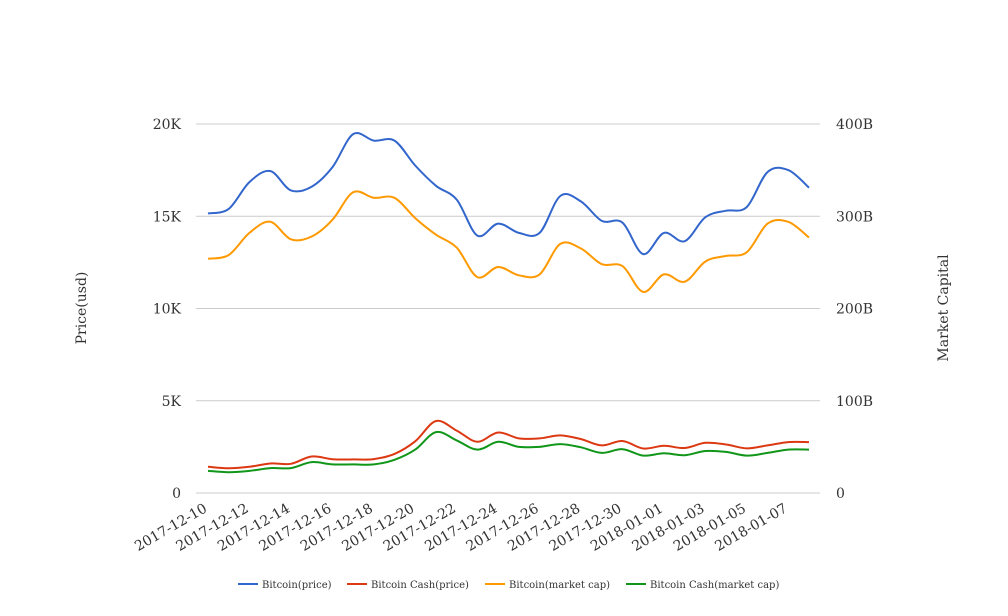 This screenshot has width=1008, height=616. Describe the element at coordinates (176, 494) in the screenshot. I see `left-y-tick-label: 0` at that location.